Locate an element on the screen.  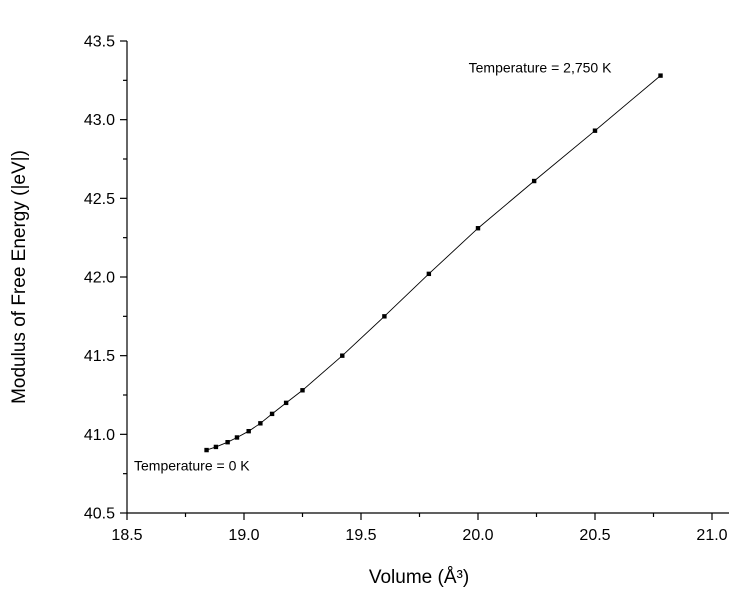
x-tick-label: 19.0 is located at coordinates (243, 535).